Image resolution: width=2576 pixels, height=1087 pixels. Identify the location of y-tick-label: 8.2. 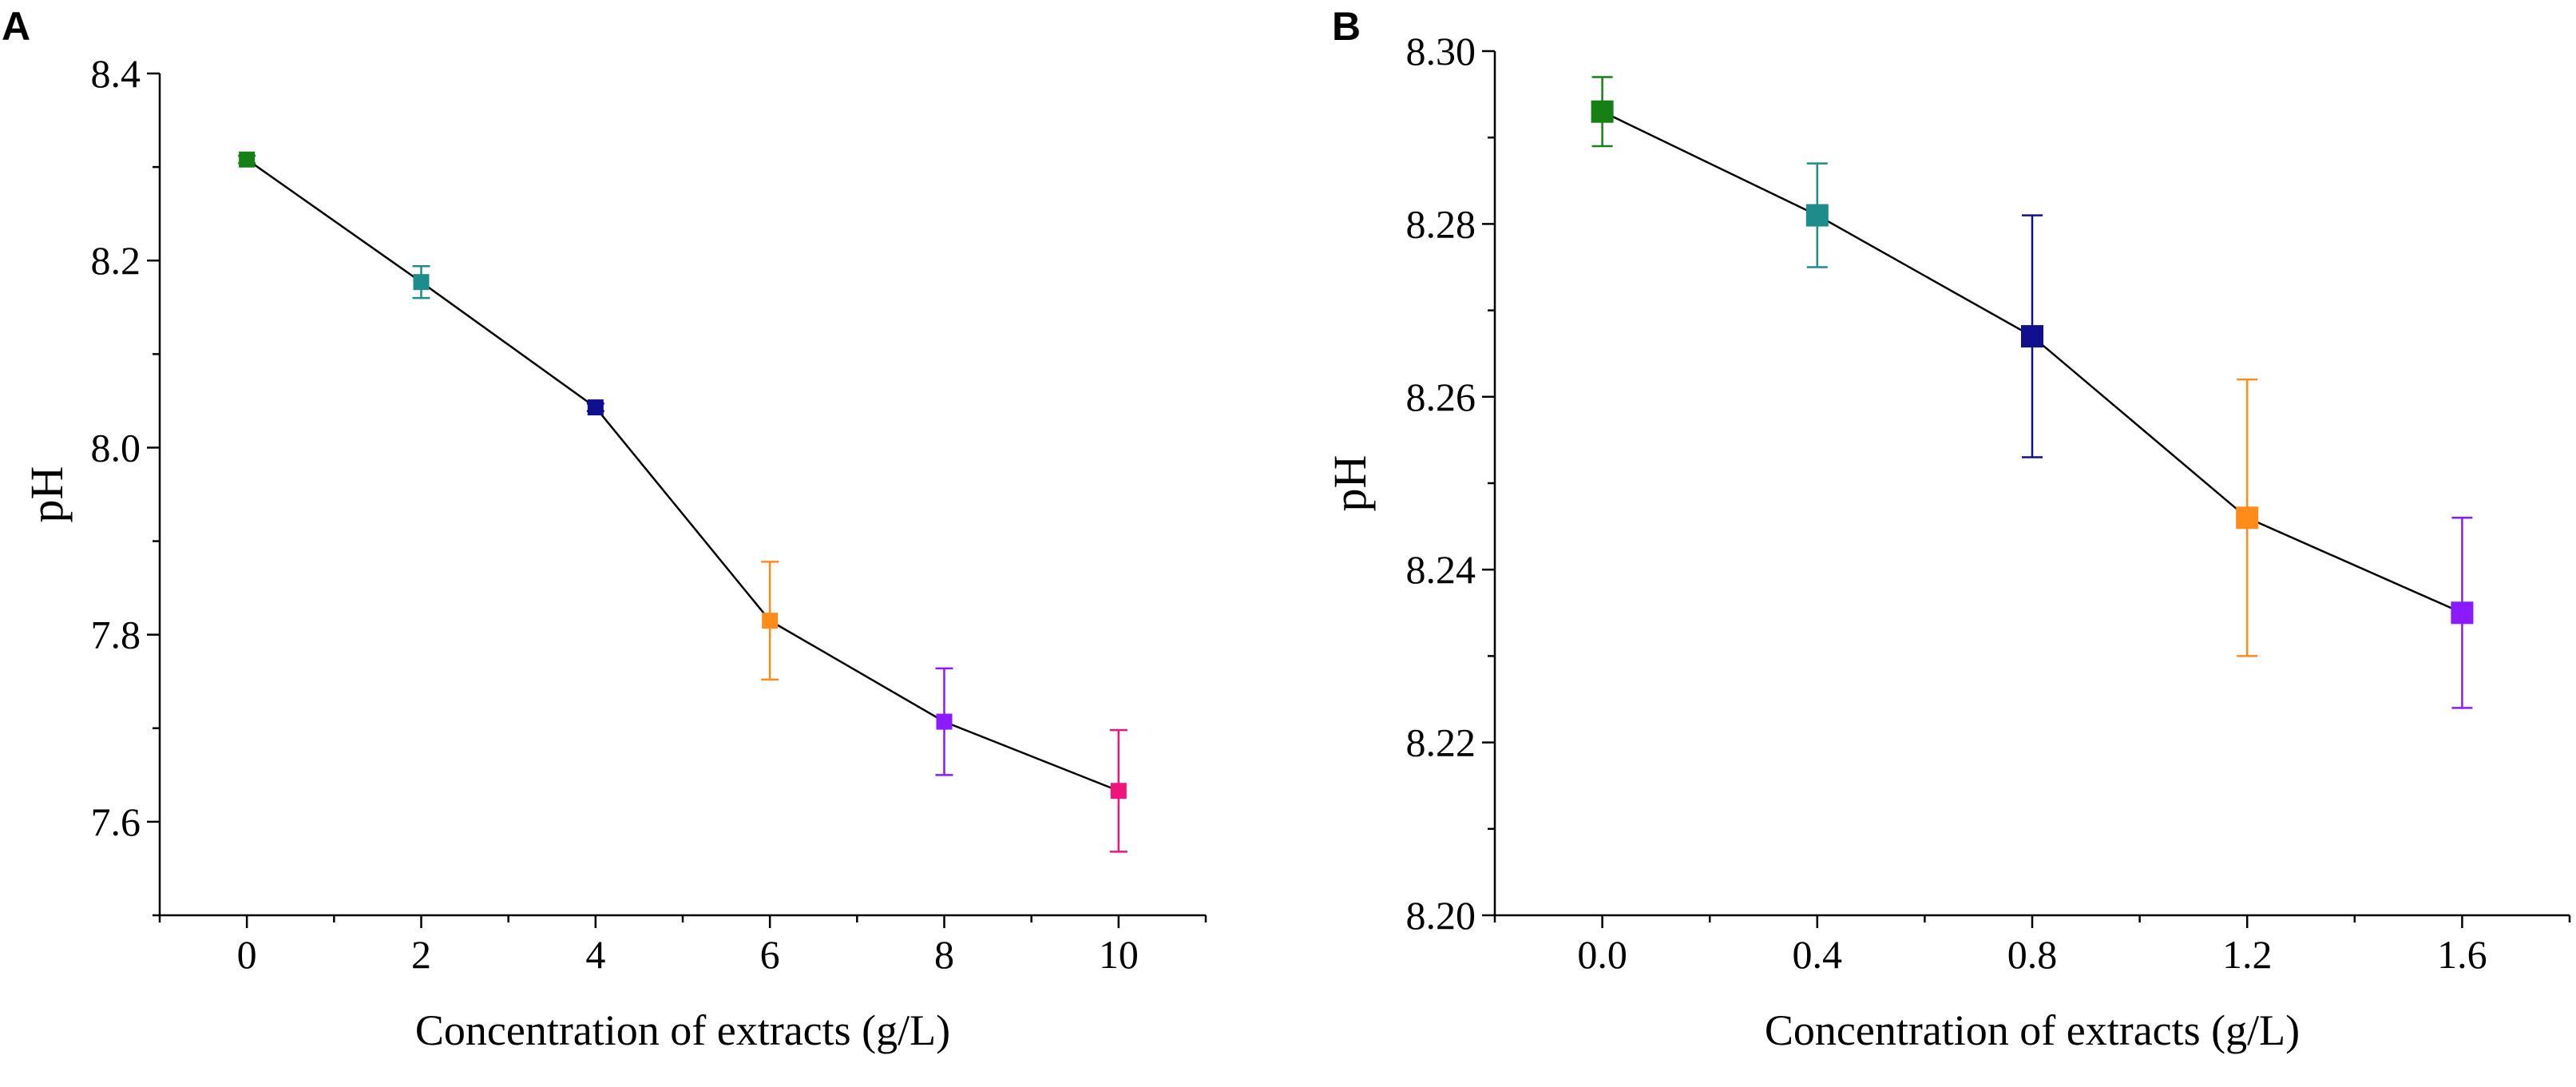
(116, 260).